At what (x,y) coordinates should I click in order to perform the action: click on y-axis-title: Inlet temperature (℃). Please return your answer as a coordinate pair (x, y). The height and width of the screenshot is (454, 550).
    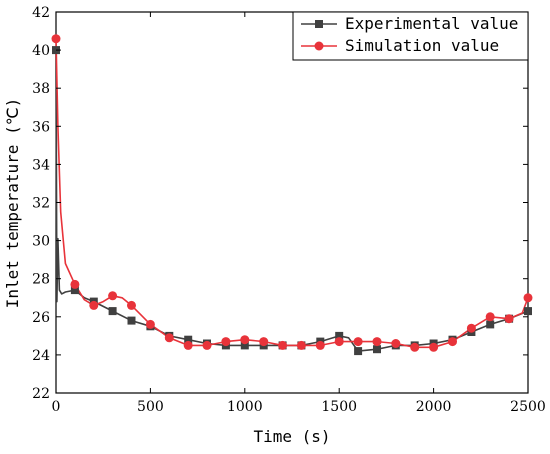
    Looking at the image, I should click on (12, 203).